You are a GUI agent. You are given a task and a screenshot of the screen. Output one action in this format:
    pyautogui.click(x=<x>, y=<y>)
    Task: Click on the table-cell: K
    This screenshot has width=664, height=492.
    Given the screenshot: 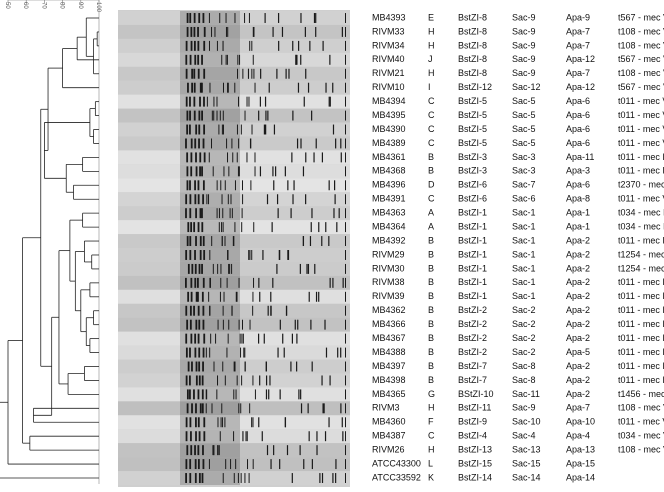 What is the action you would take?
    pyautogui.click(x=431, y=477)
    